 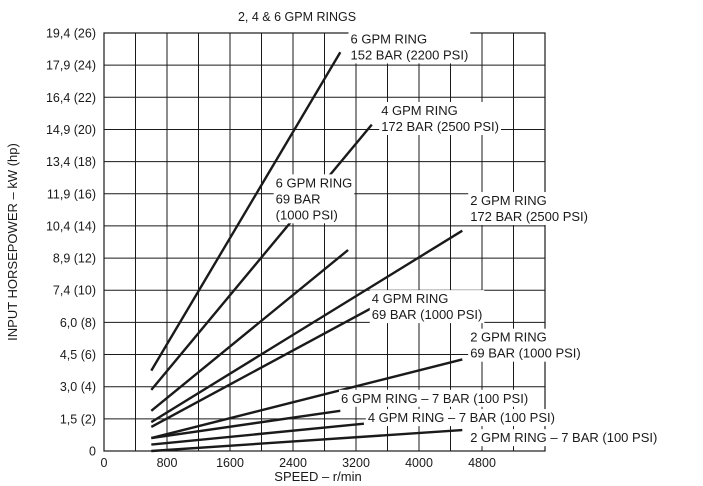 What do you see at coordinates (78, 387) in the screenshot?
I see `y-tick-label: 3,0 (4)` at bounding box center [78, 387].